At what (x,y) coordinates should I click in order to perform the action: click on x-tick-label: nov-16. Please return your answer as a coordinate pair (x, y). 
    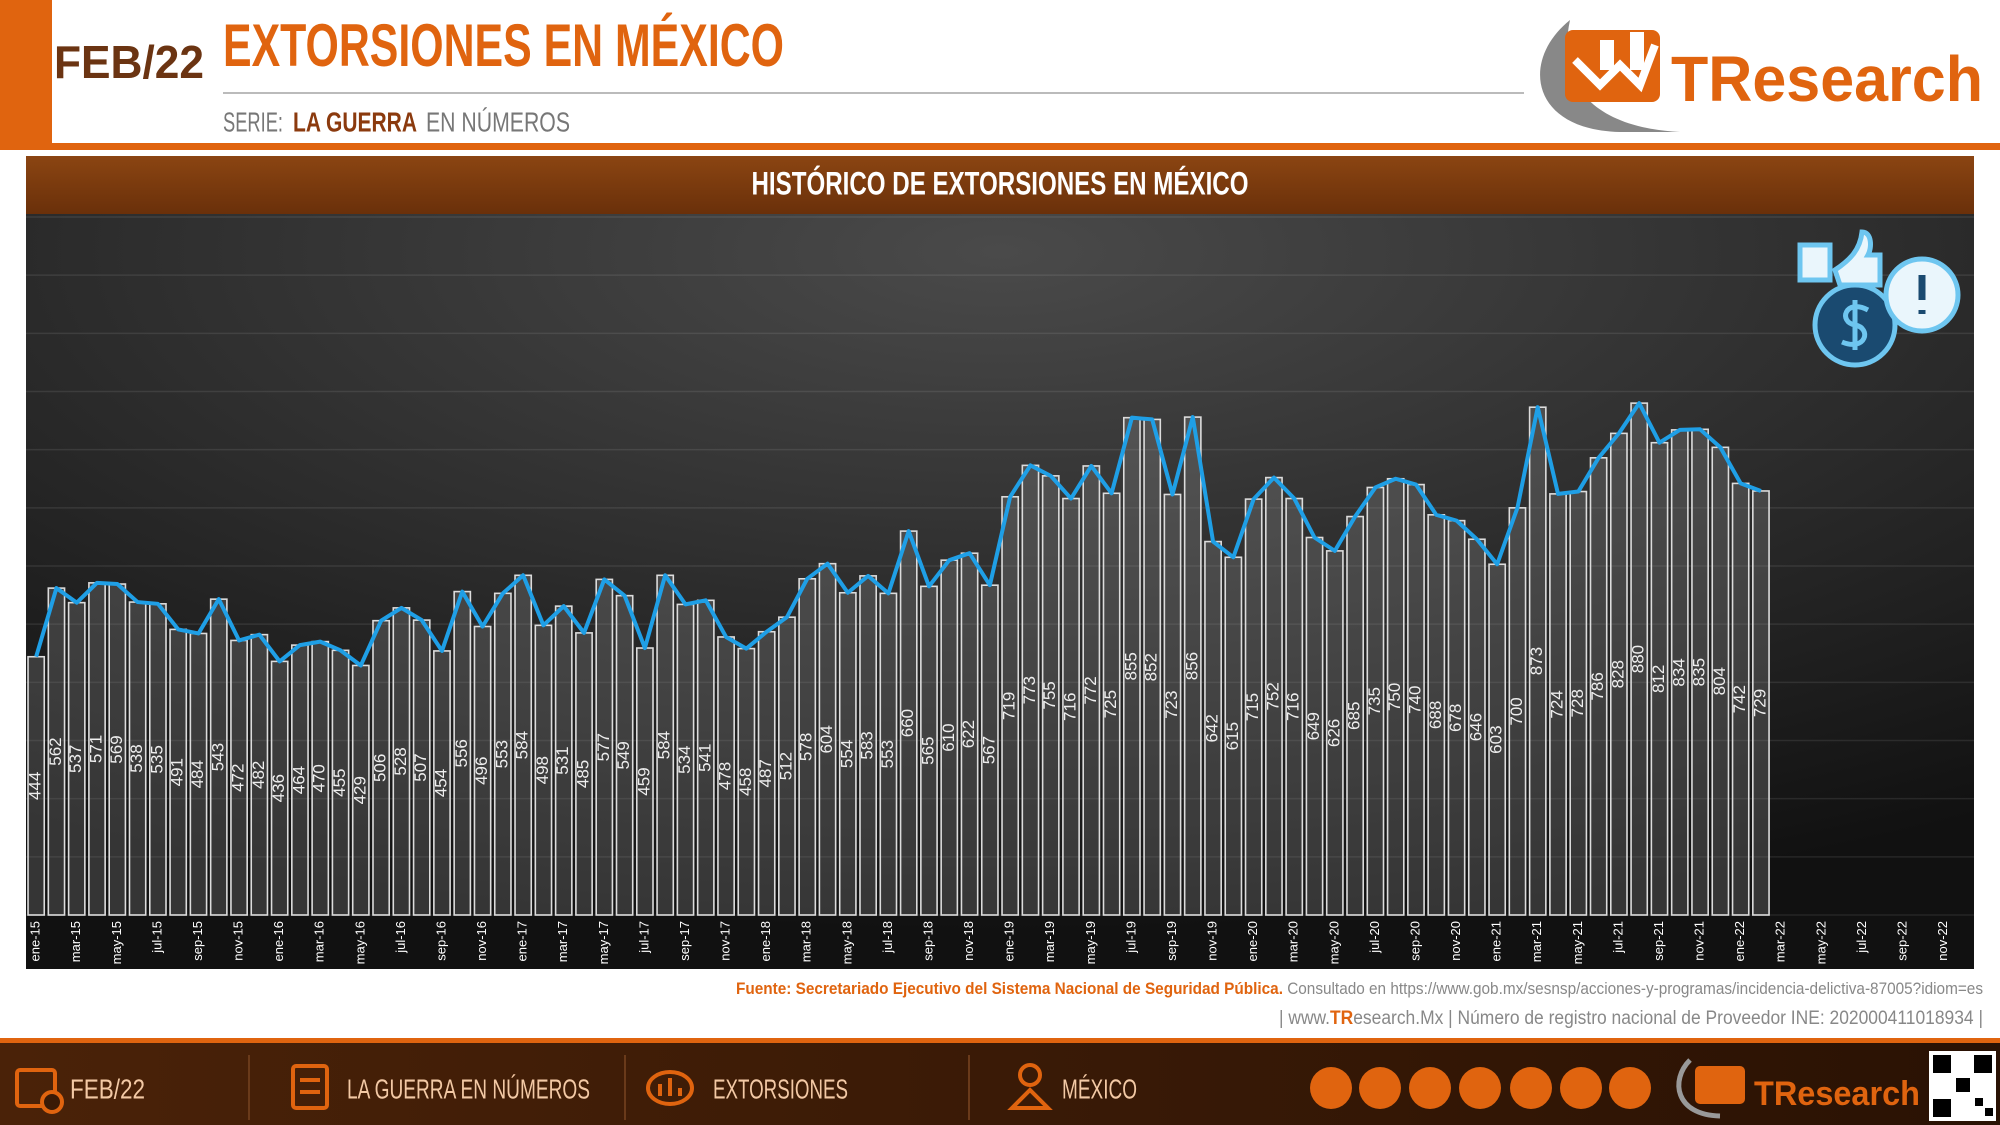
    Looking at the image, I should click on (481, 941).